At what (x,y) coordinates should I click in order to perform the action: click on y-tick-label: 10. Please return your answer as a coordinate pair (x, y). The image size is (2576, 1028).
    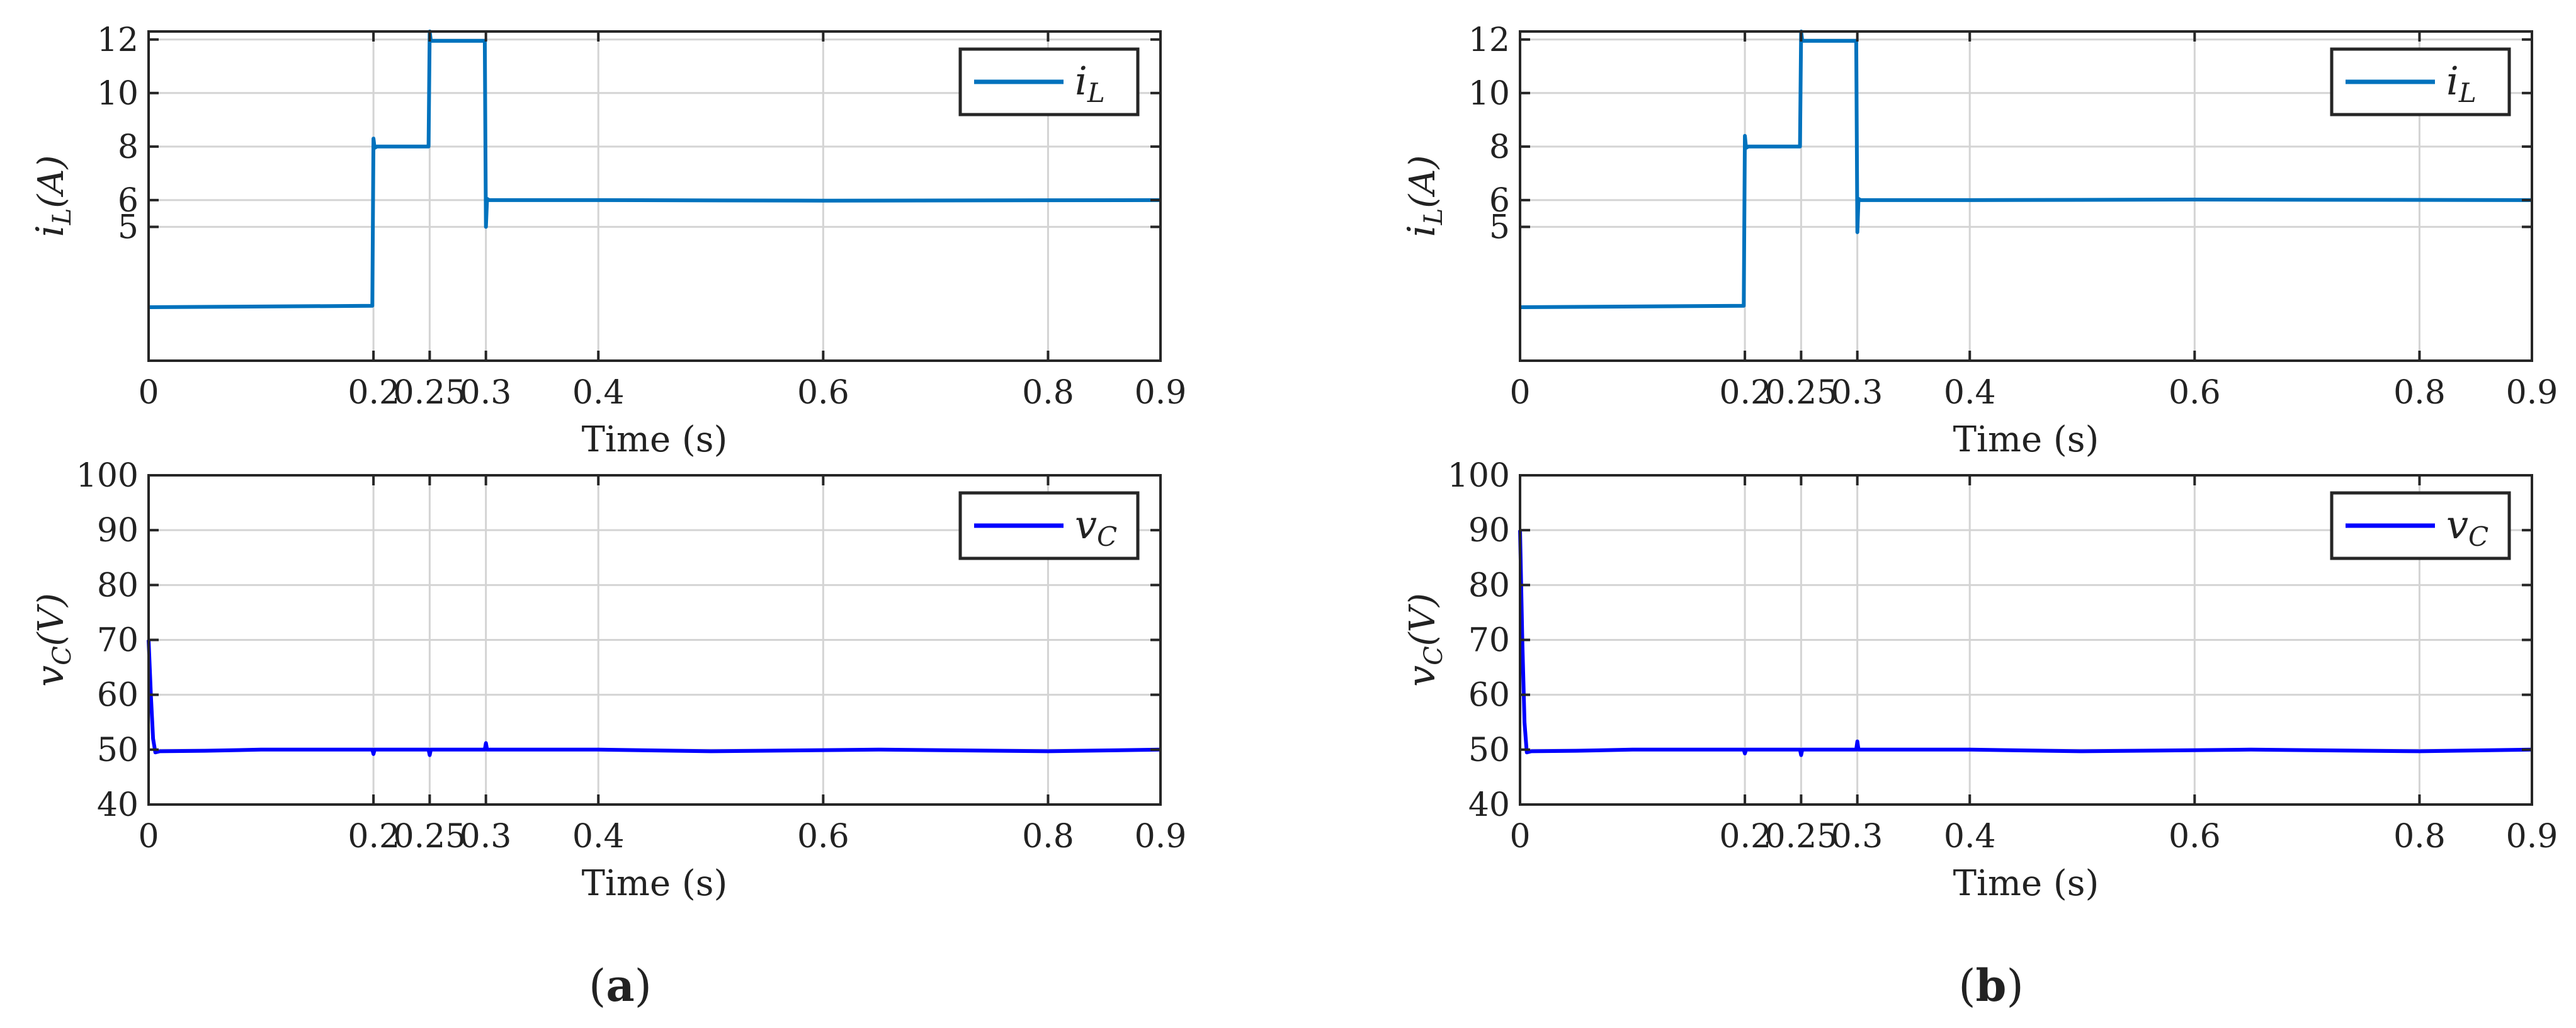
    Looking at the image, I should click on (1489, 94).